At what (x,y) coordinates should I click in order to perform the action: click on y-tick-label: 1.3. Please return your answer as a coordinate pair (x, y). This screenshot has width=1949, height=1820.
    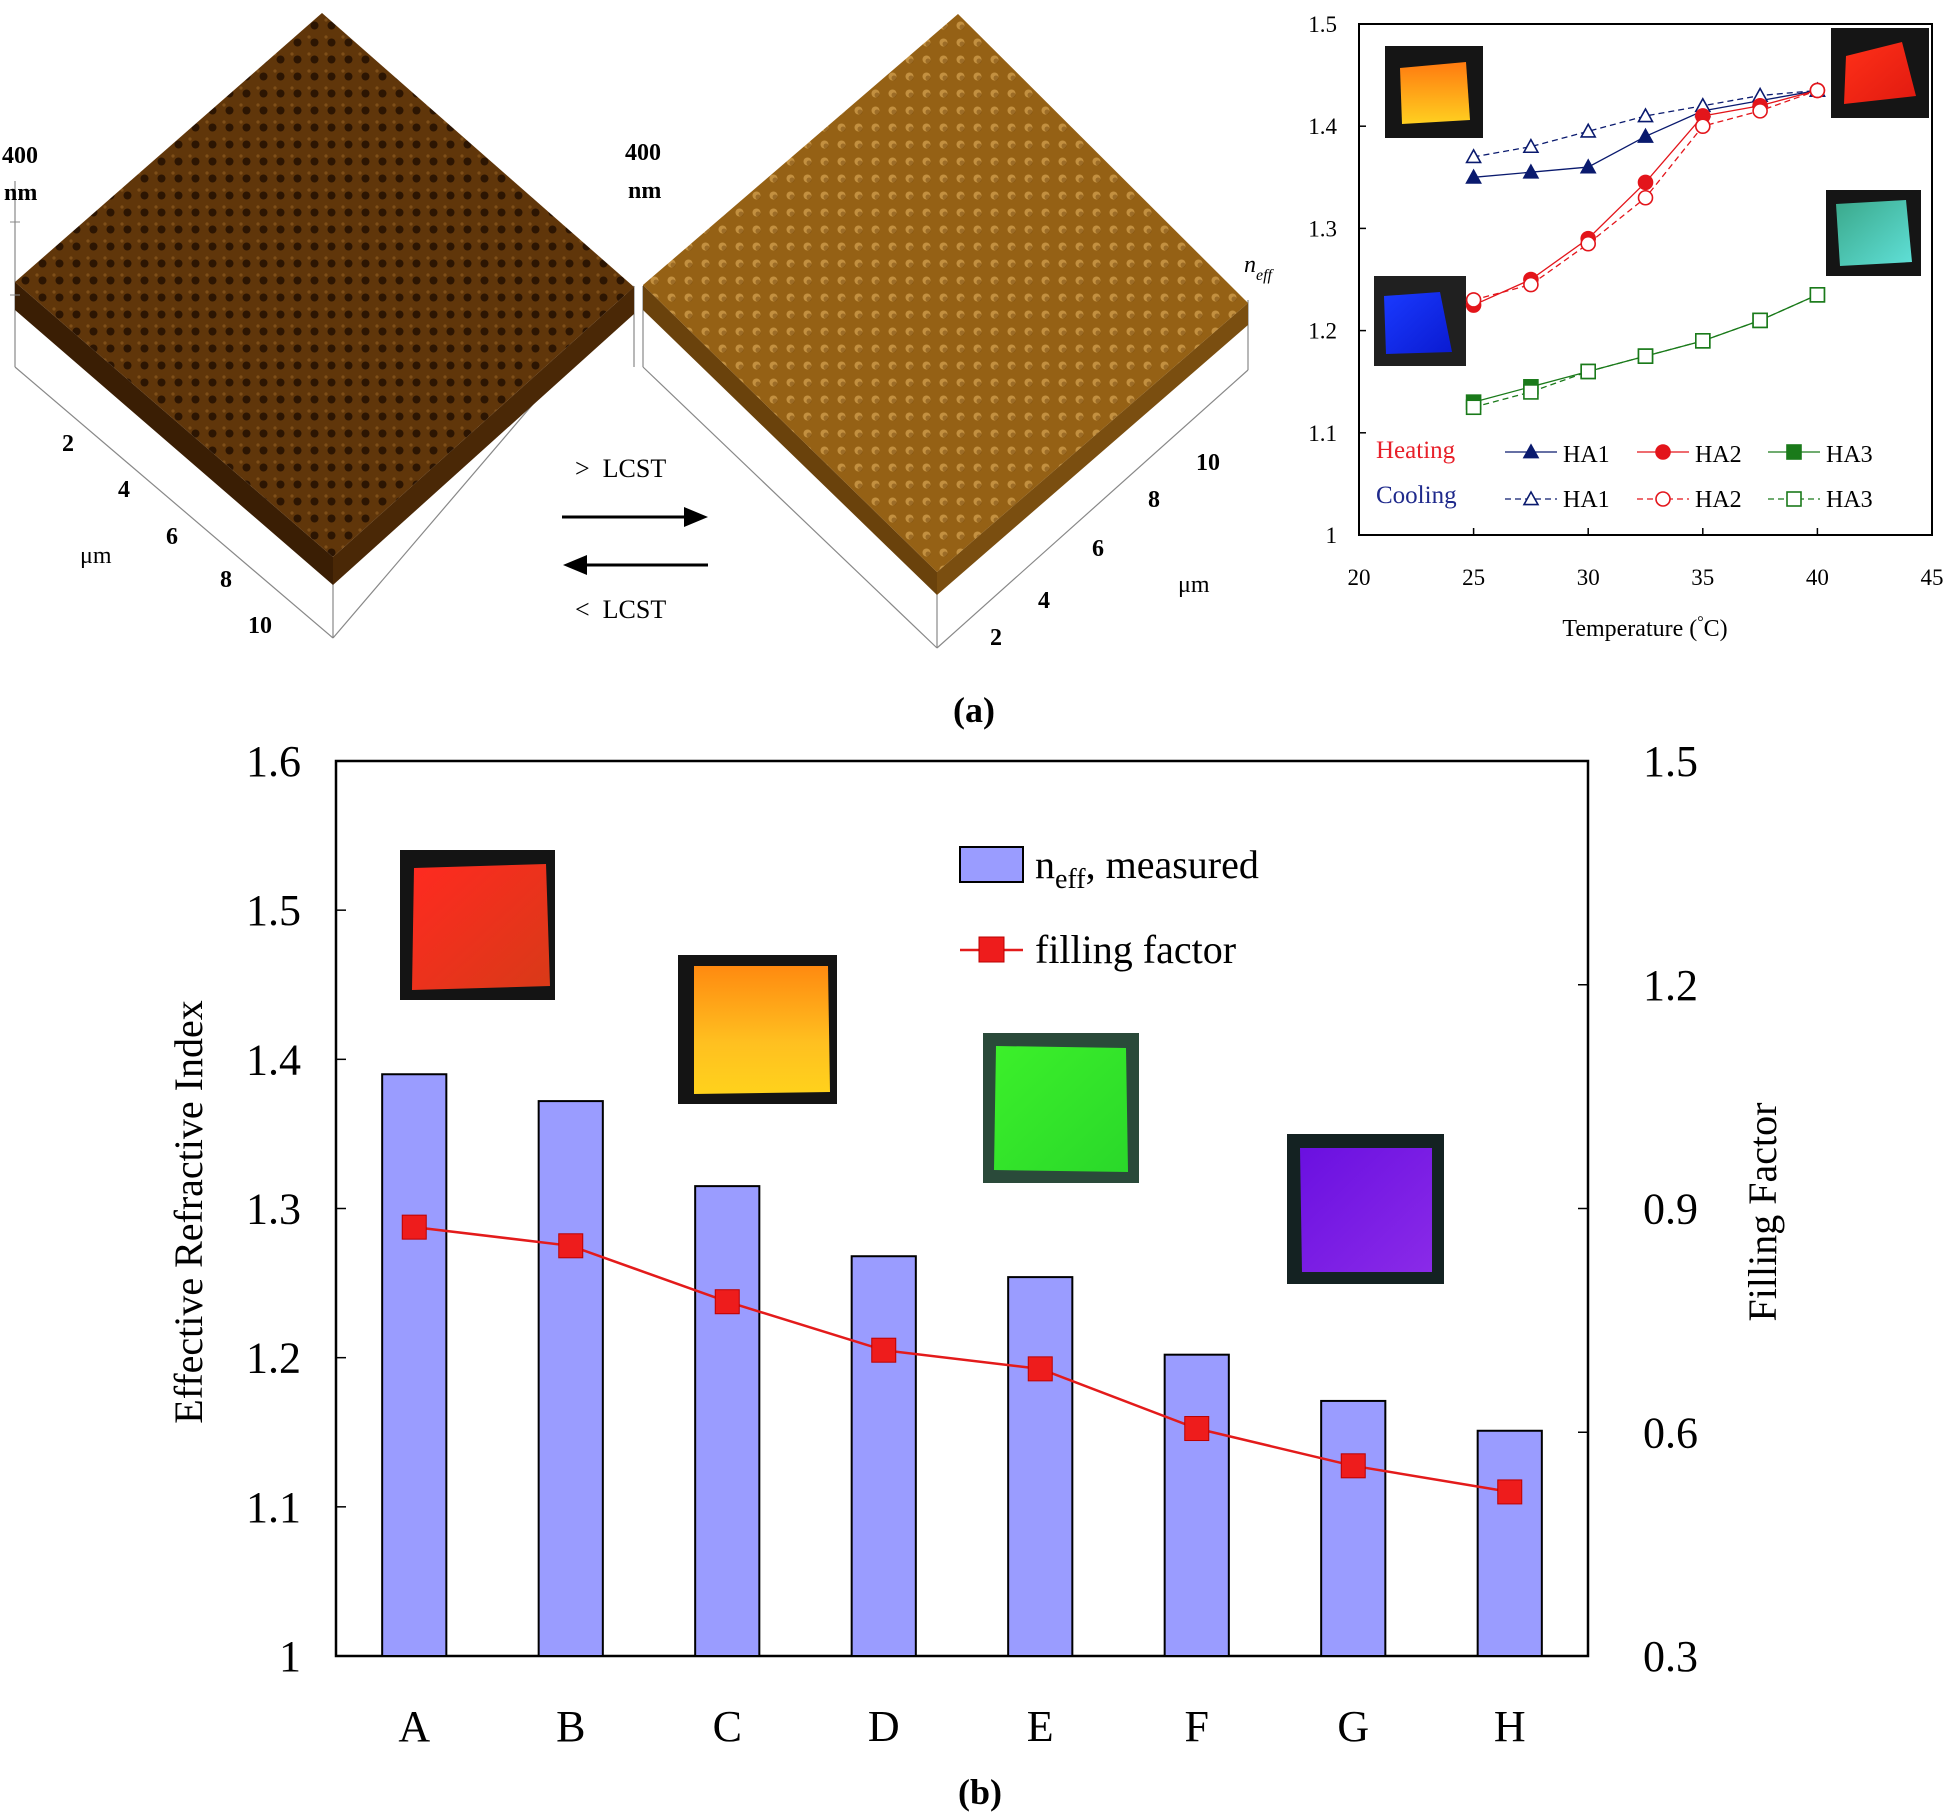
    Looking at the image, I should click on (1322, 228).